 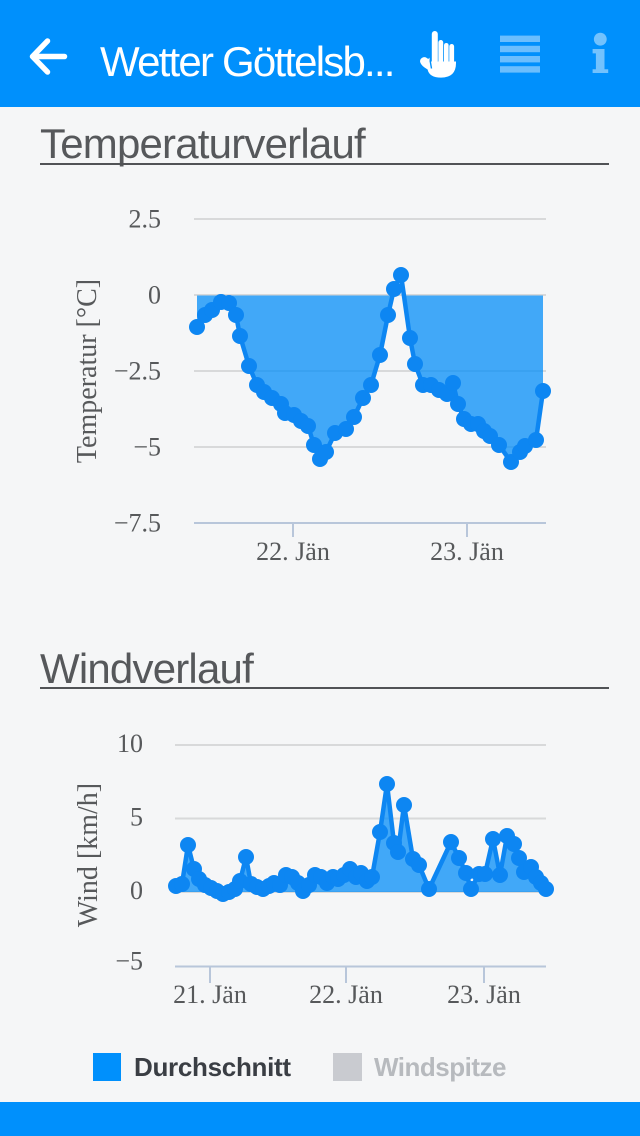 What do you see at coordinates (137, 371) in the screenshot?
I see `svg-text: −2.5` at bounding box center [137, 371].